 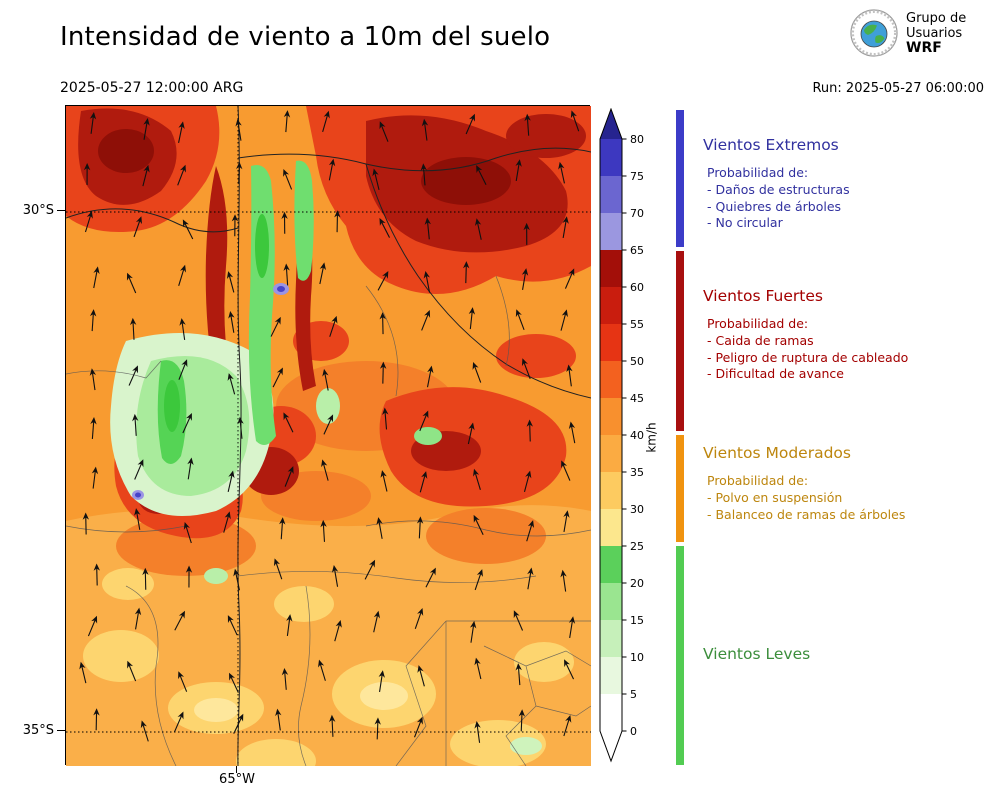 What do you see at coordinates (637, 583) in the screenshot?
I see `svg-text: 20` at bounding box center [637, 583].